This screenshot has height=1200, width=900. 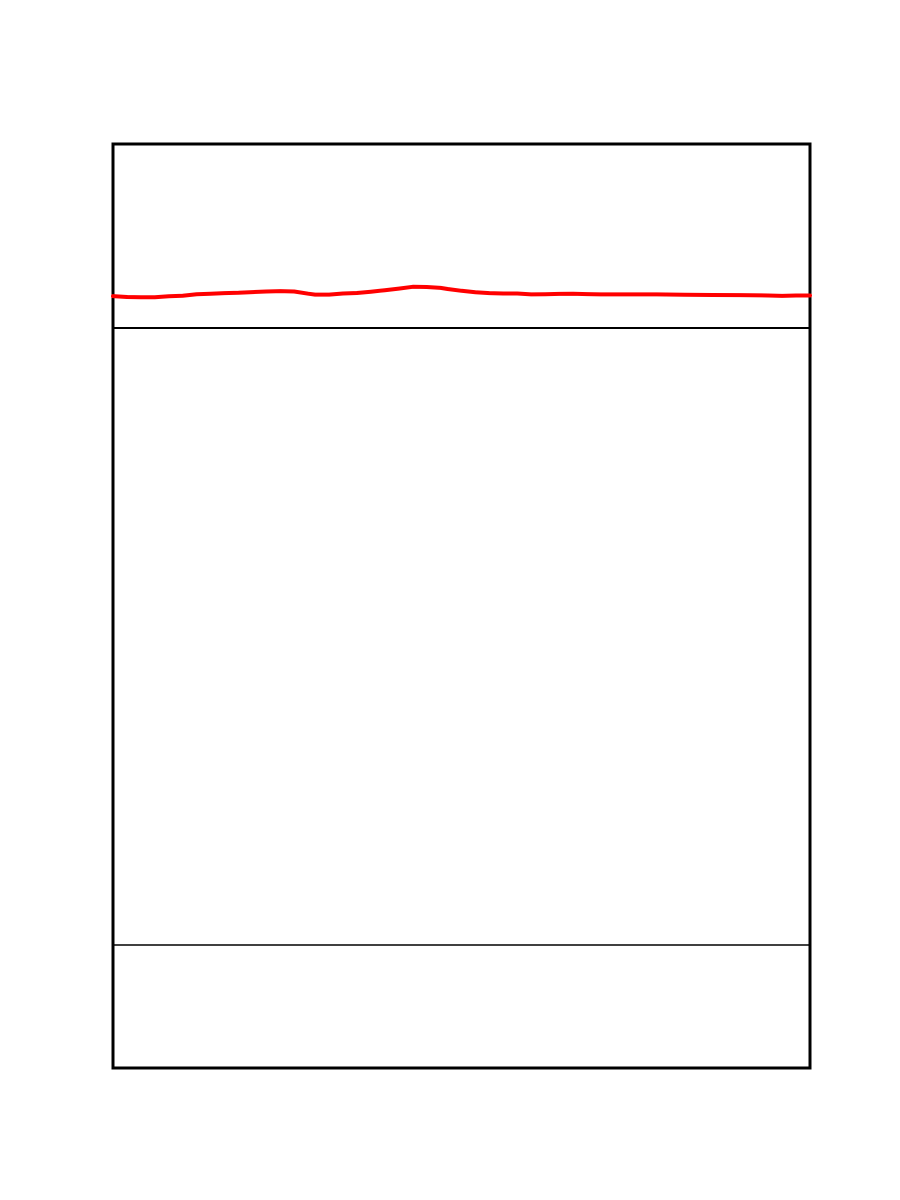 I want to click on series-layer, so click(x=461, y=292).